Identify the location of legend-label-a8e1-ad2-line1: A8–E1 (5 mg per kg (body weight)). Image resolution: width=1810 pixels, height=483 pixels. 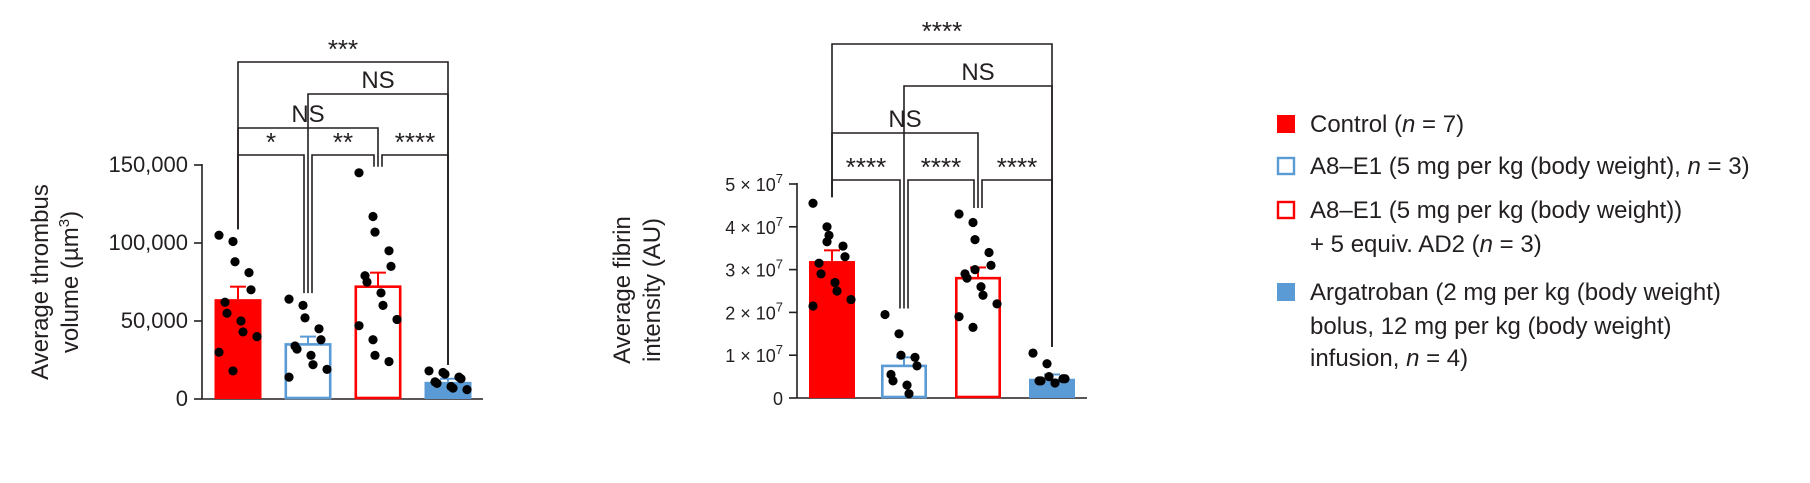
(1496, 210).